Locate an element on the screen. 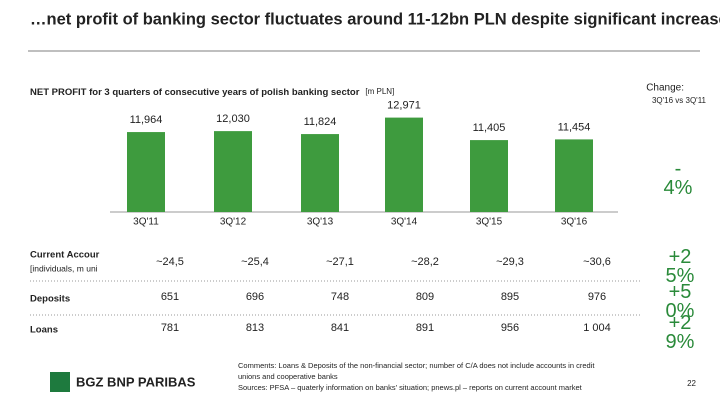 The width and height of the screenshot is (720, 405). table-cell: ~28,2 is located at coordinates (425, 262).